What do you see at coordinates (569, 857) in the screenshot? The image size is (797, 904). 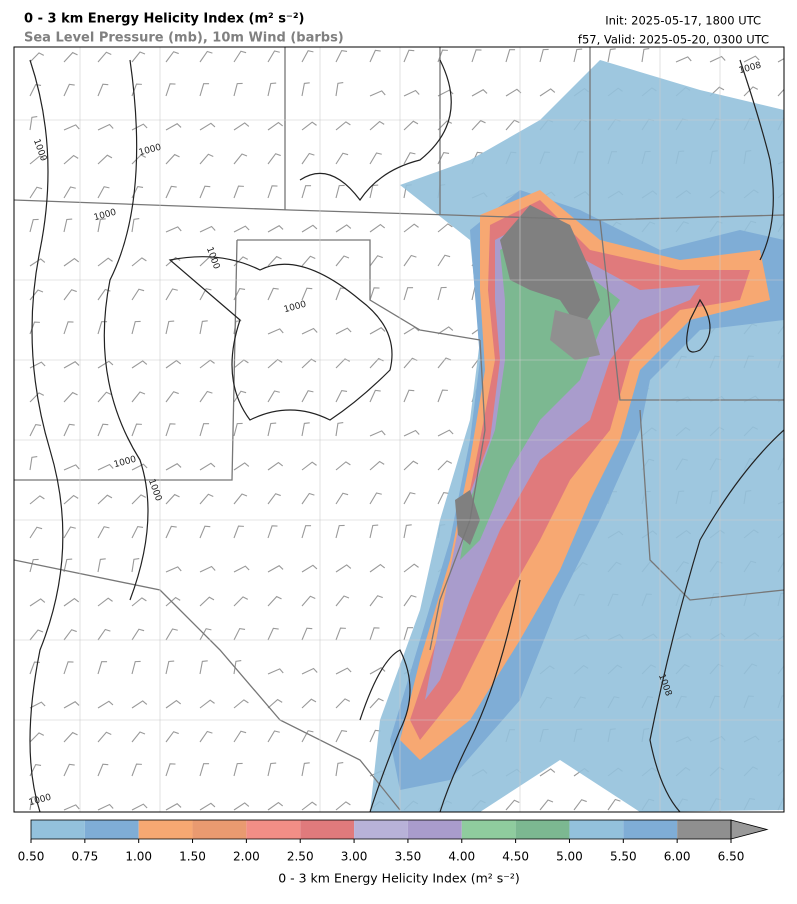 I see `colorbar-tick-label: 5.00` at bounding box center [569, 857].